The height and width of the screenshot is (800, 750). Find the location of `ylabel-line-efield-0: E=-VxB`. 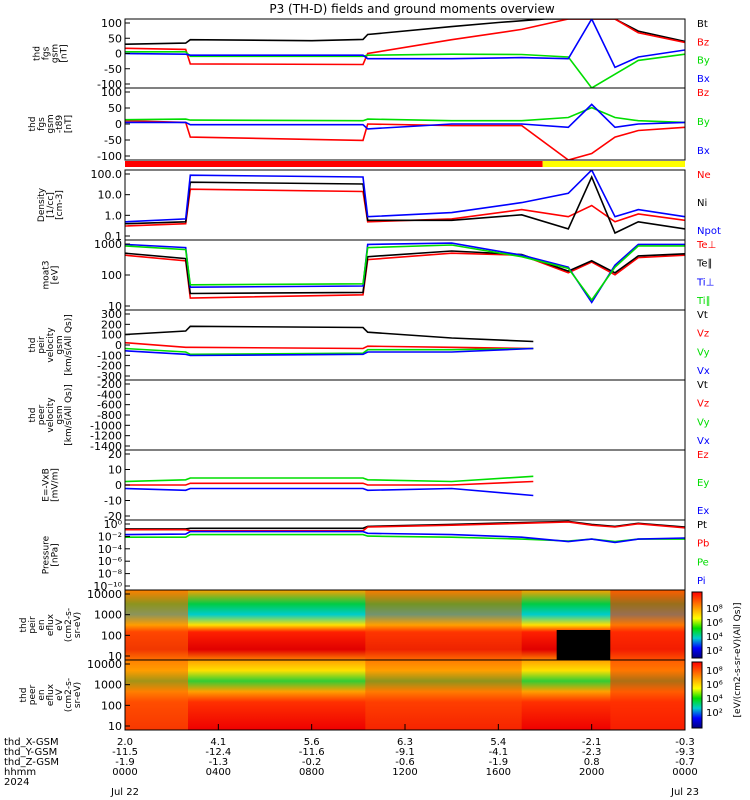

ylabel-line-efield-0: E=-VxB is located at coordinates (47, 485).